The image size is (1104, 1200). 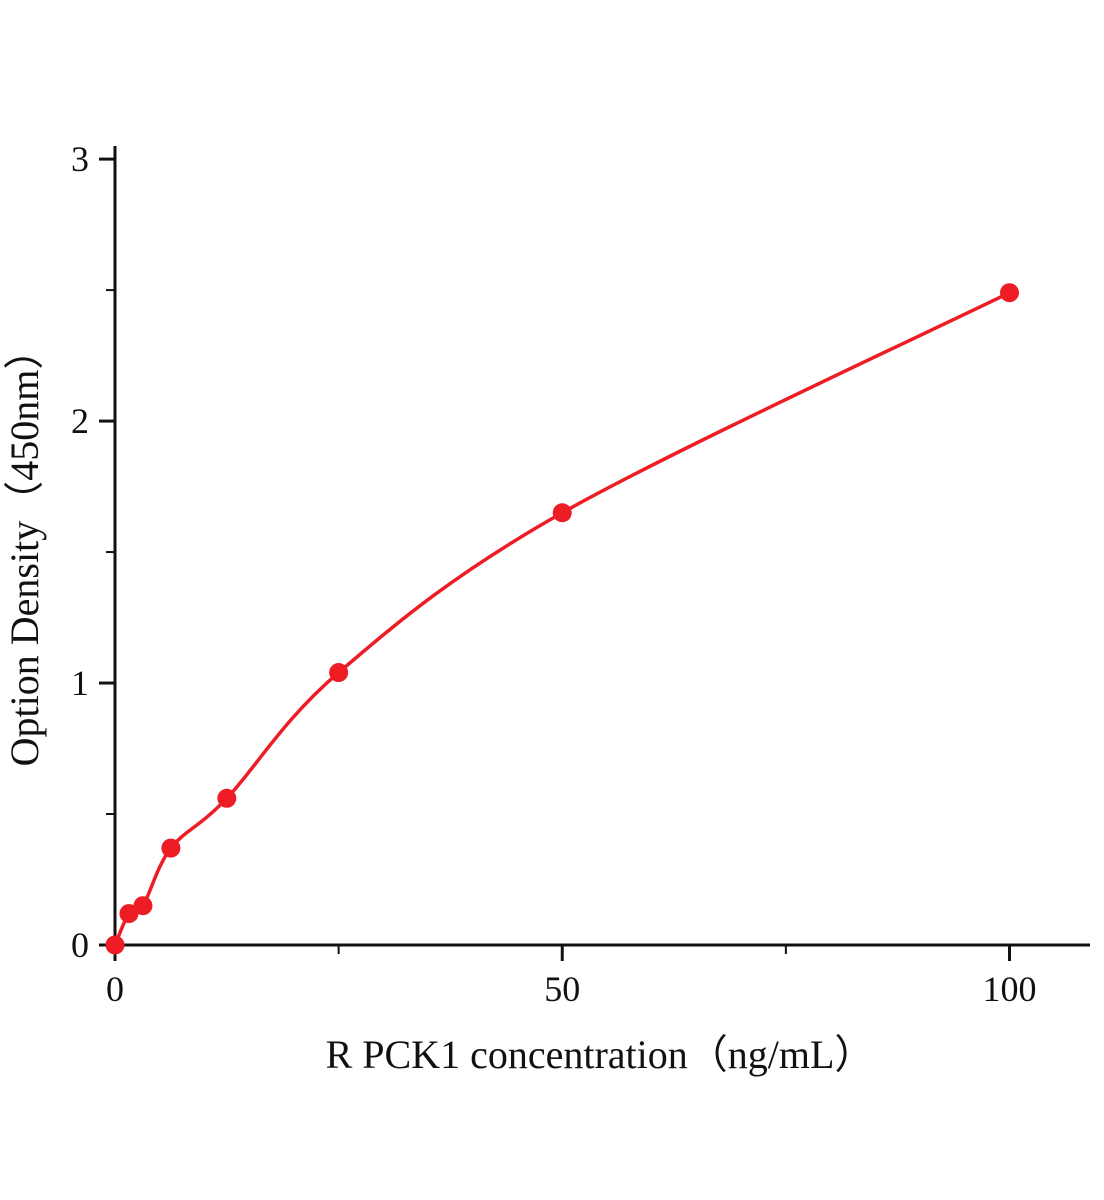 What do you see at coordinates (600, 1054) in the screenshot?
I see `x-axis-label: R PCK1 concentration（ng/mL）` at bounding box center [600, 1054].